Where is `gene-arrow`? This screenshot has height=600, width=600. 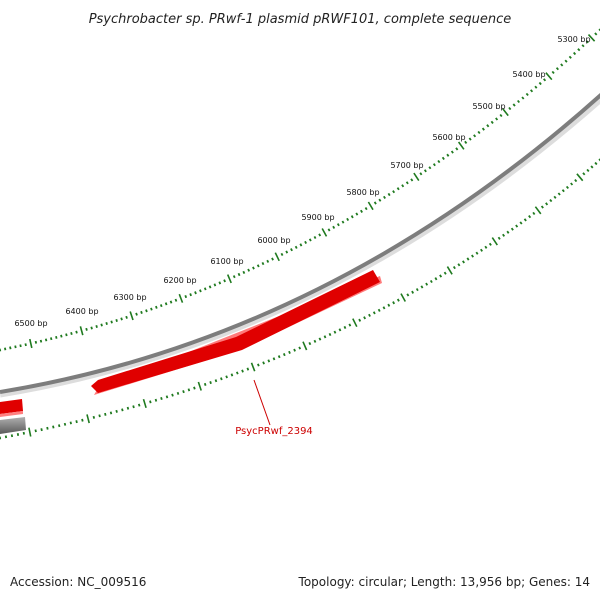 gene-arrow is located at coordinates (235, 331).